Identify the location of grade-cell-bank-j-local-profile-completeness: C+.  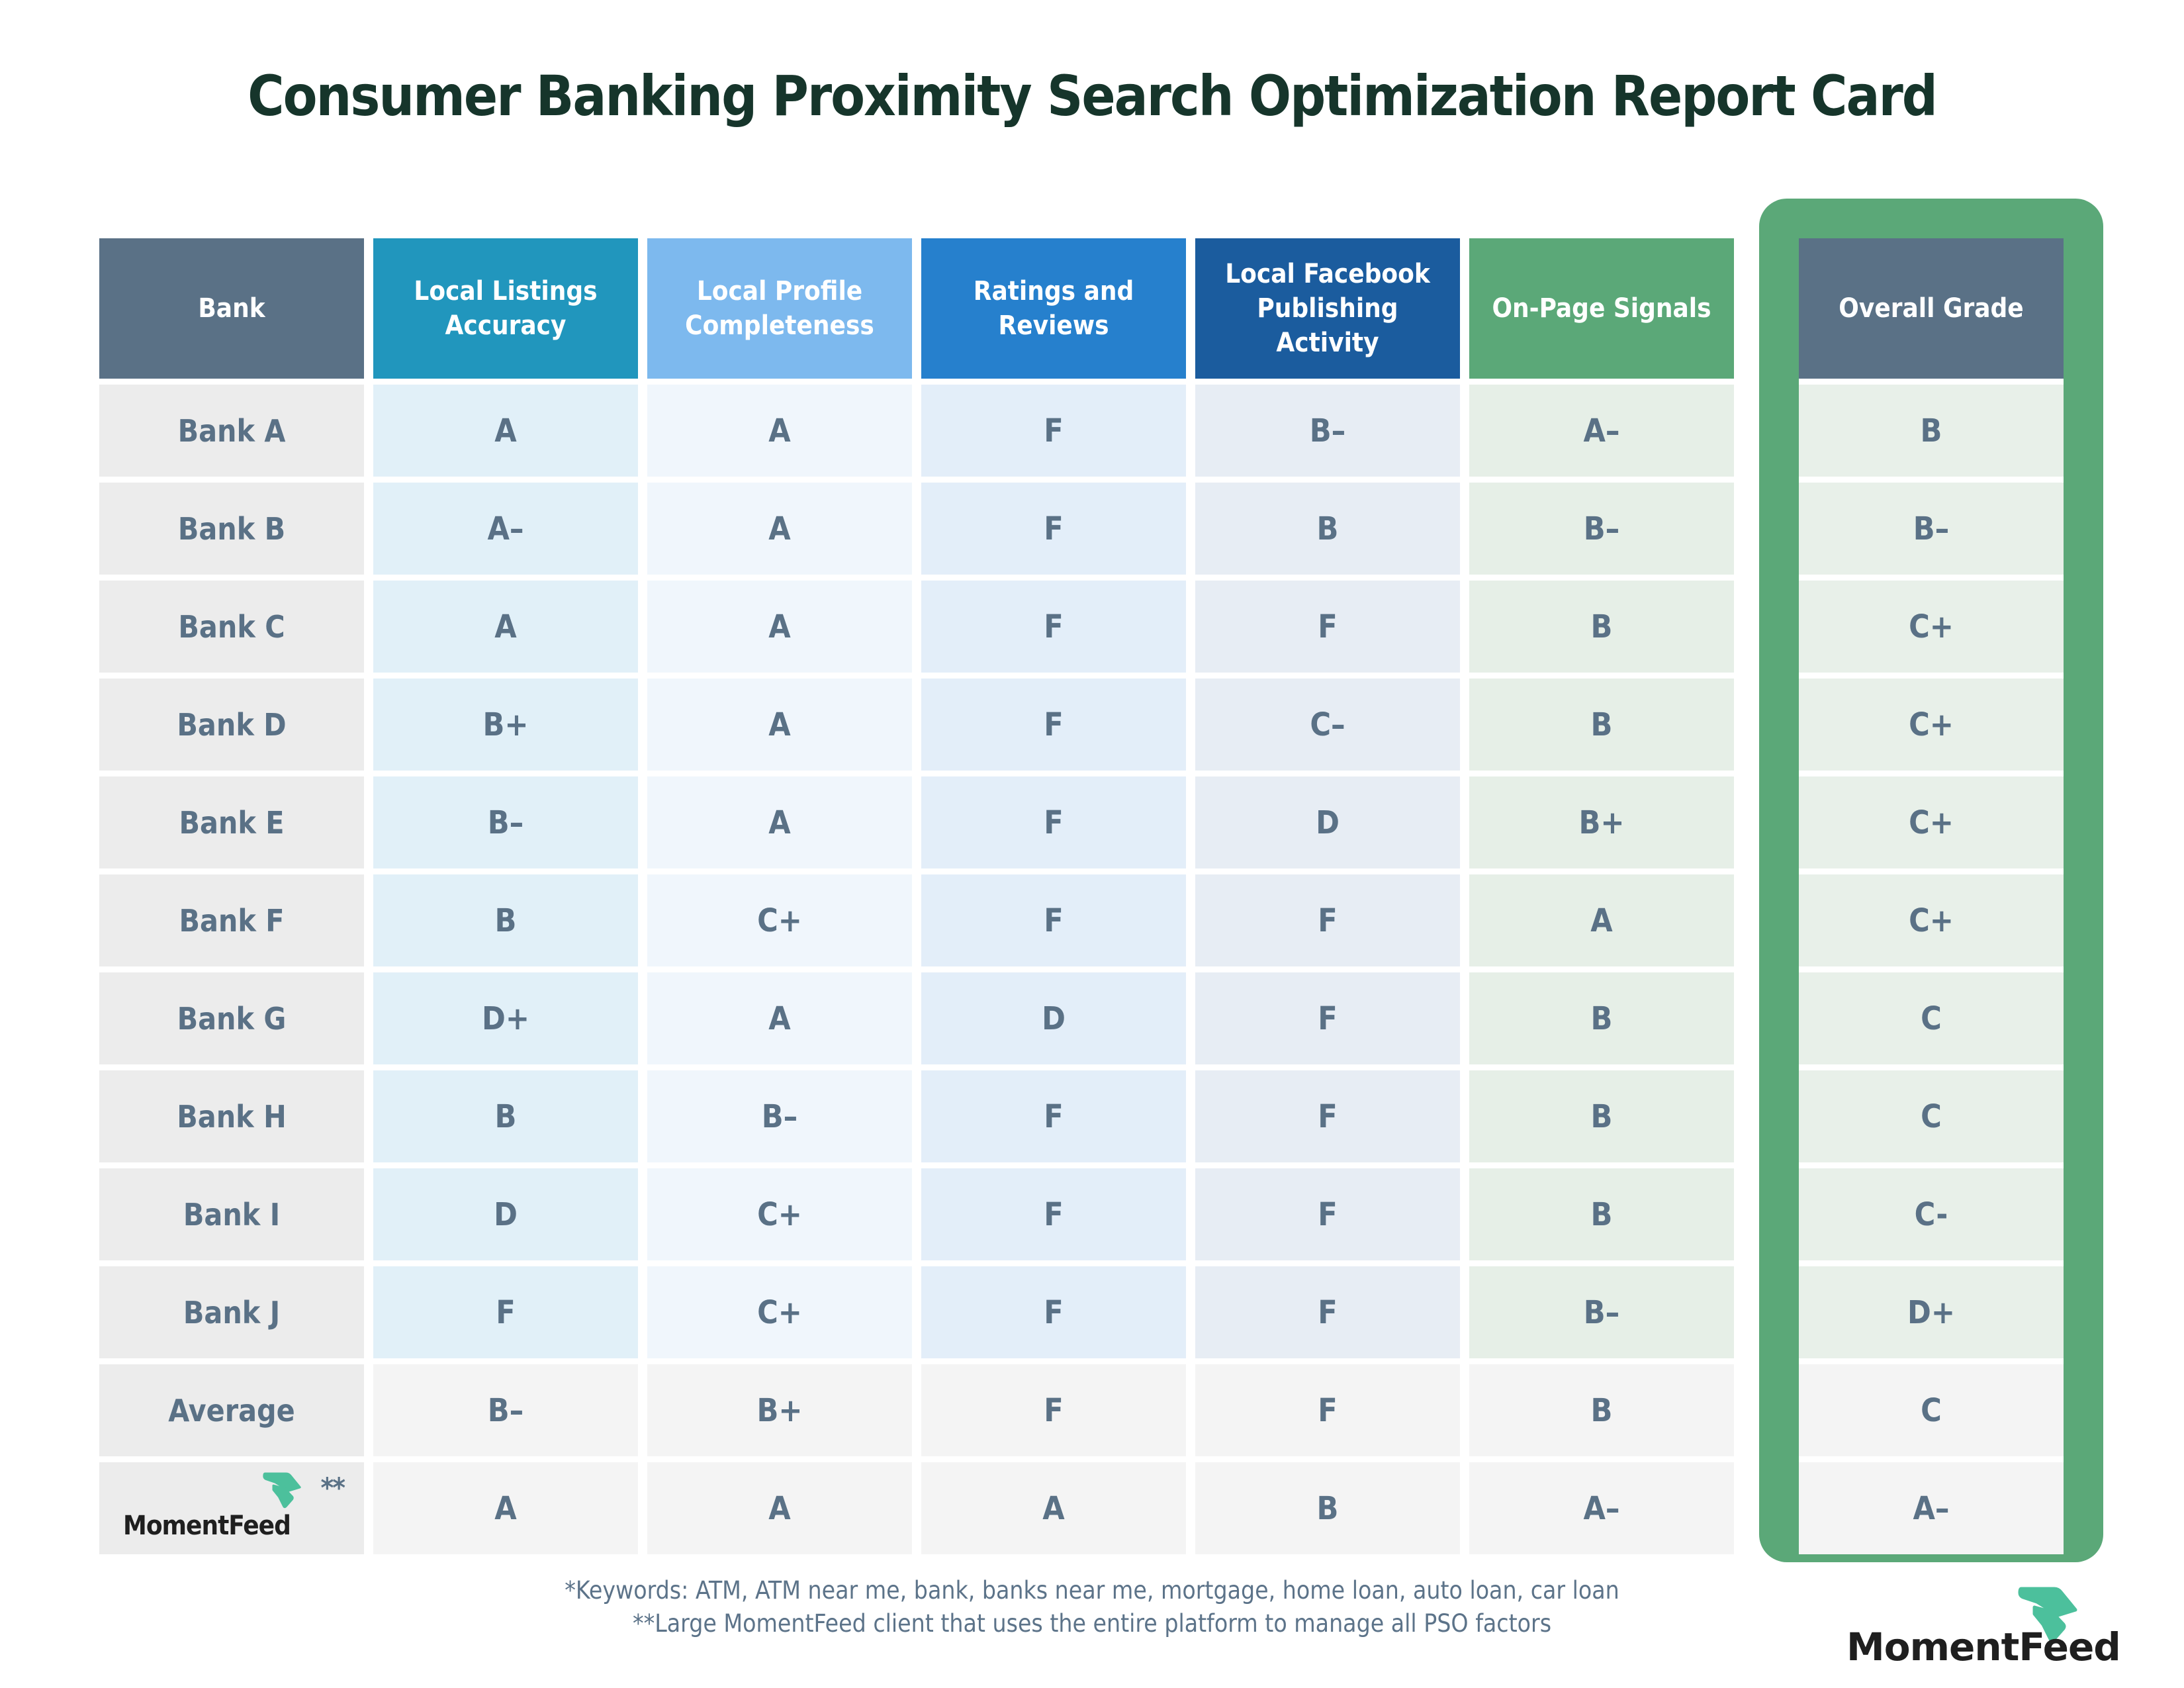
(779, 1312).